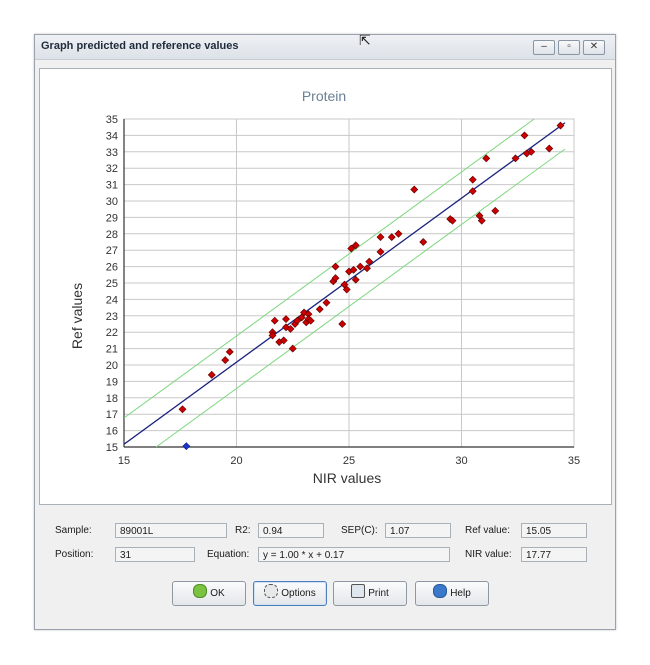 The height and width of the screenshot is (665, 650). I want to click on checkmark-icon, so click(200, 591).